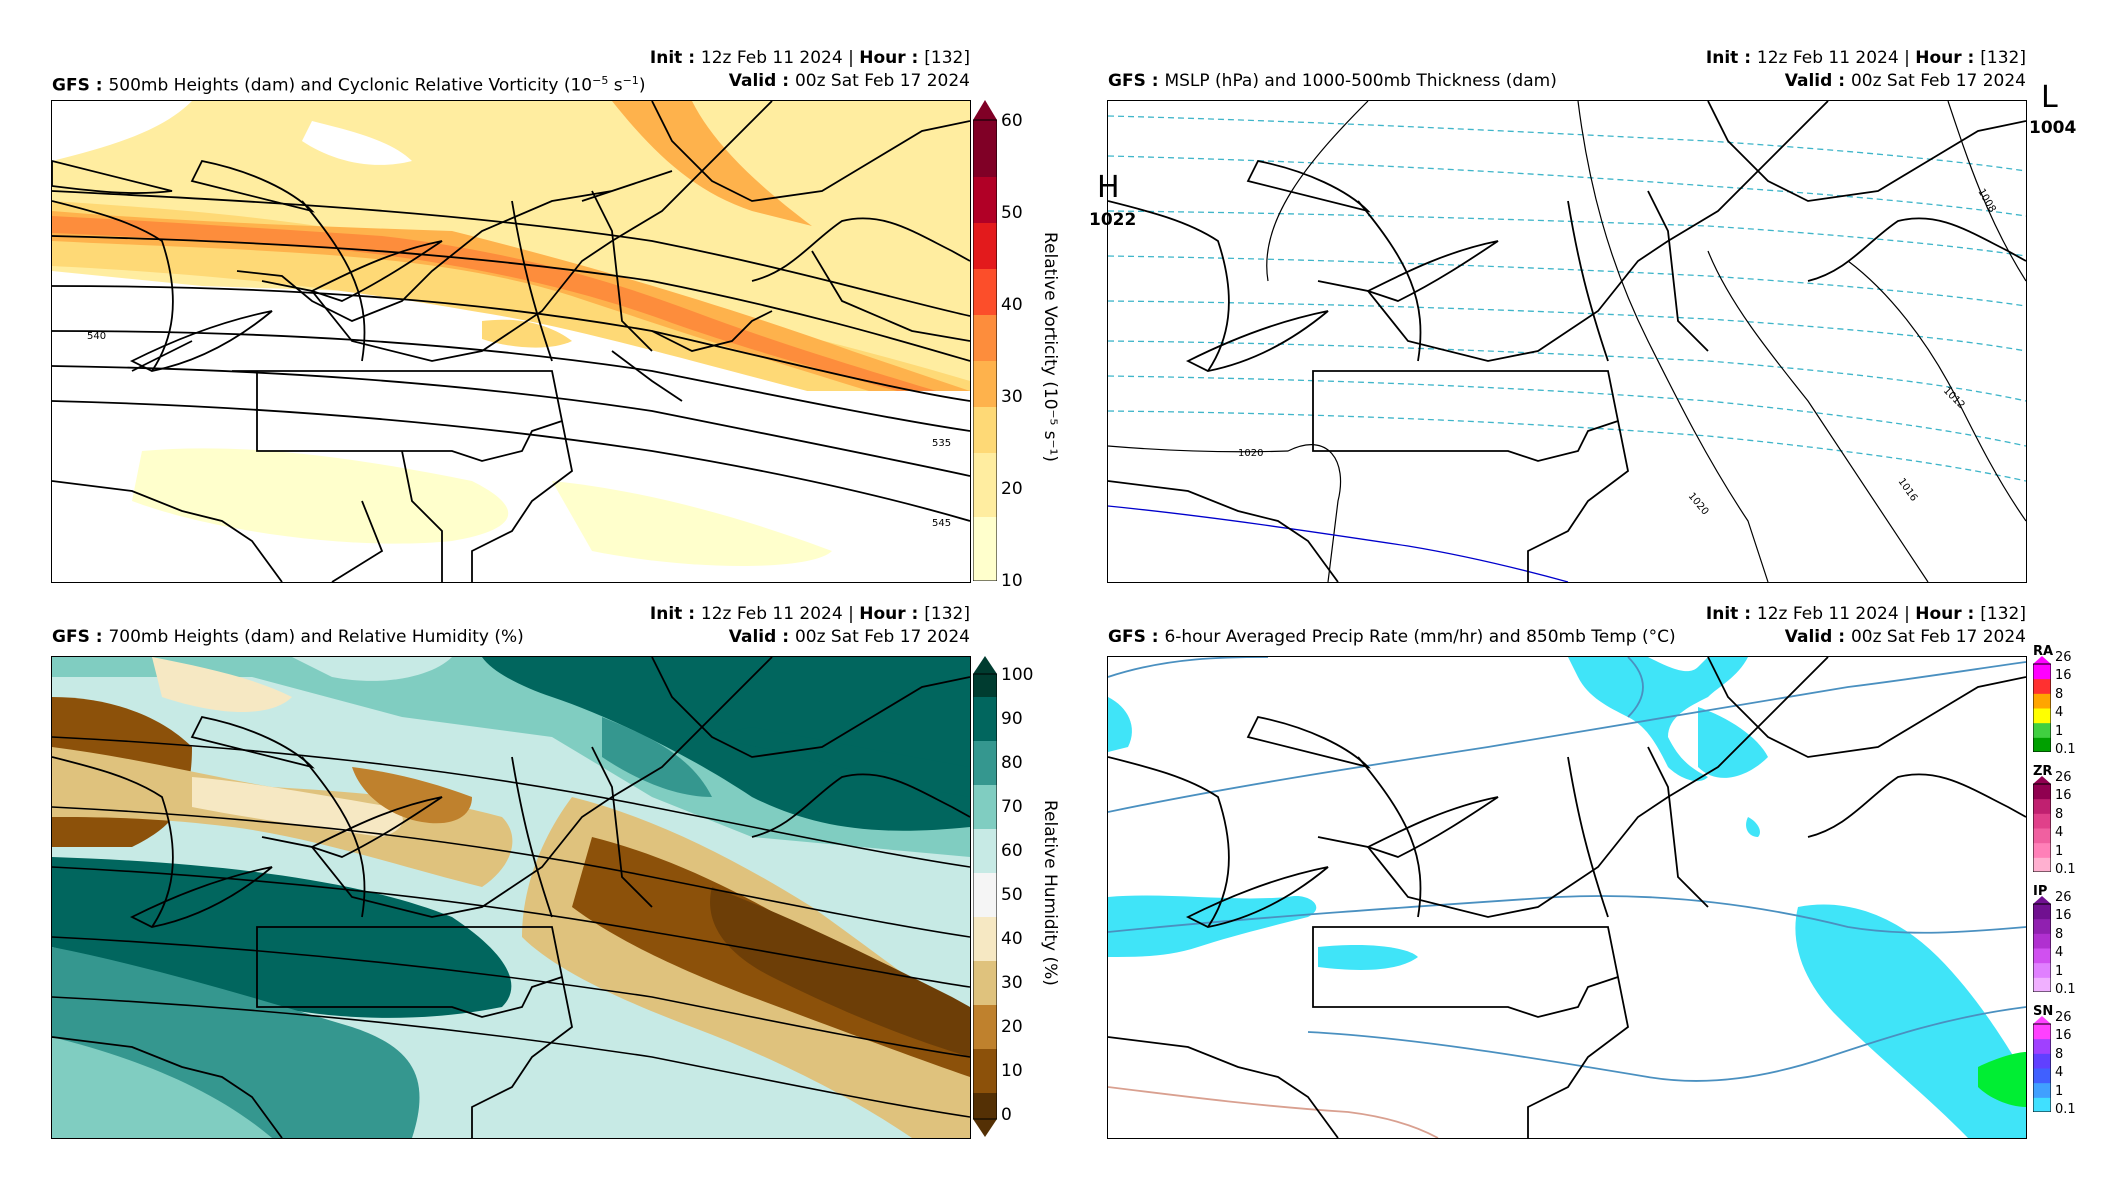  Describe the element at coordinates (2002, 1079) in the screenshot. I see `rain-precip` at that location.